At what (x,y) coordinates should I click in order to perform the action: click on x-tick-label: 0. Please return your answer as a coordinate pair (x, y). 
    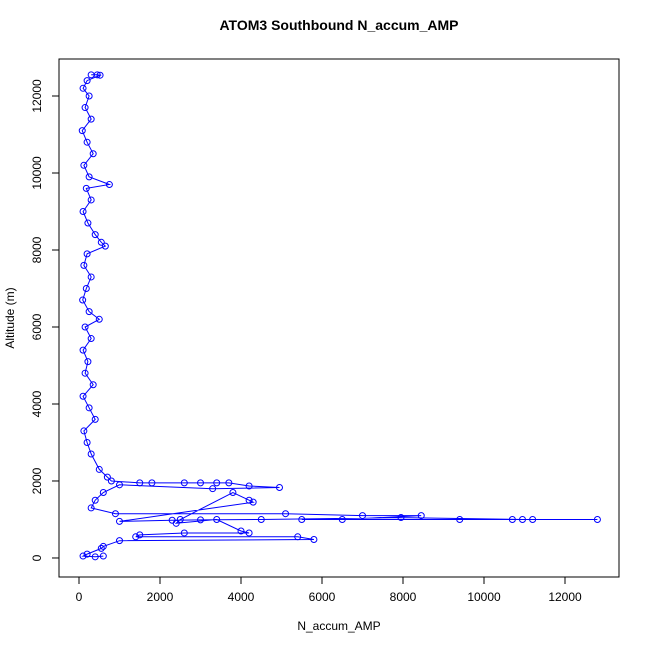
    Looking at the image, I should click on (79, 597).